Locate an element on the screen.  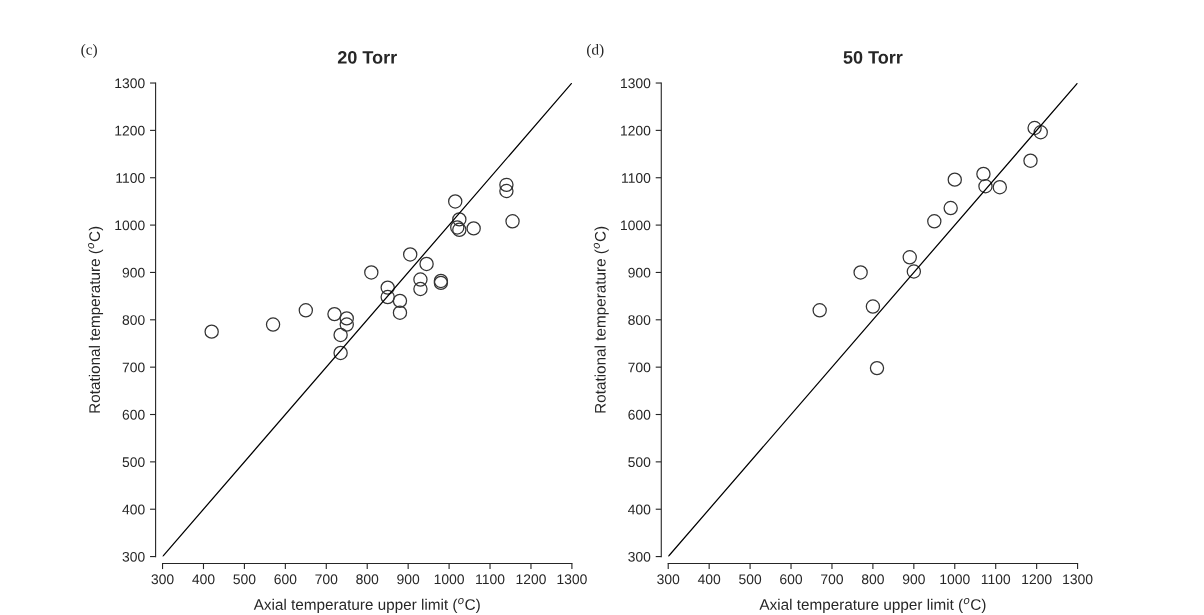
chart-title: 20 Torr is located at coordinates (367, 57).